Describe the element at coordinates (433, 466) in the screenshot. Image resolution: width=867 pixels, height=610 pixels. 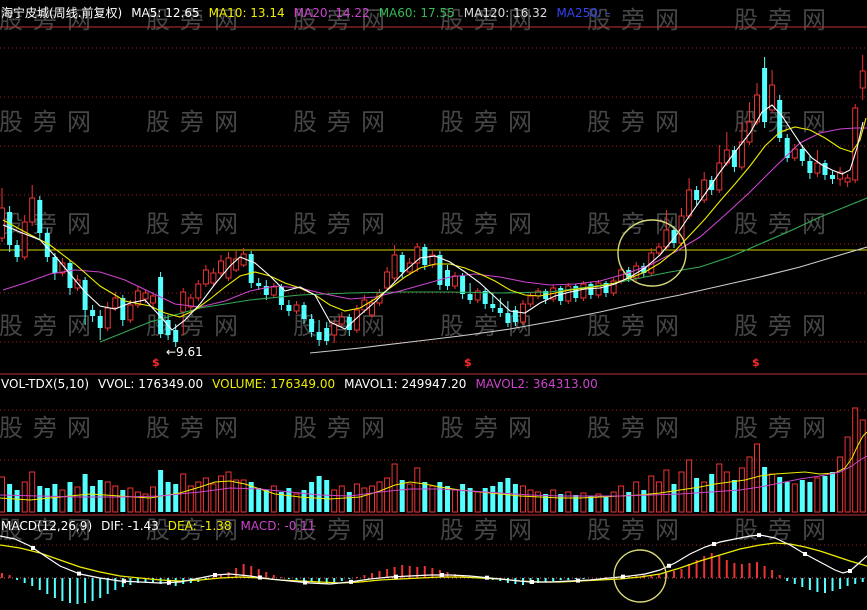
I see `volume-ma-layer` at that location.